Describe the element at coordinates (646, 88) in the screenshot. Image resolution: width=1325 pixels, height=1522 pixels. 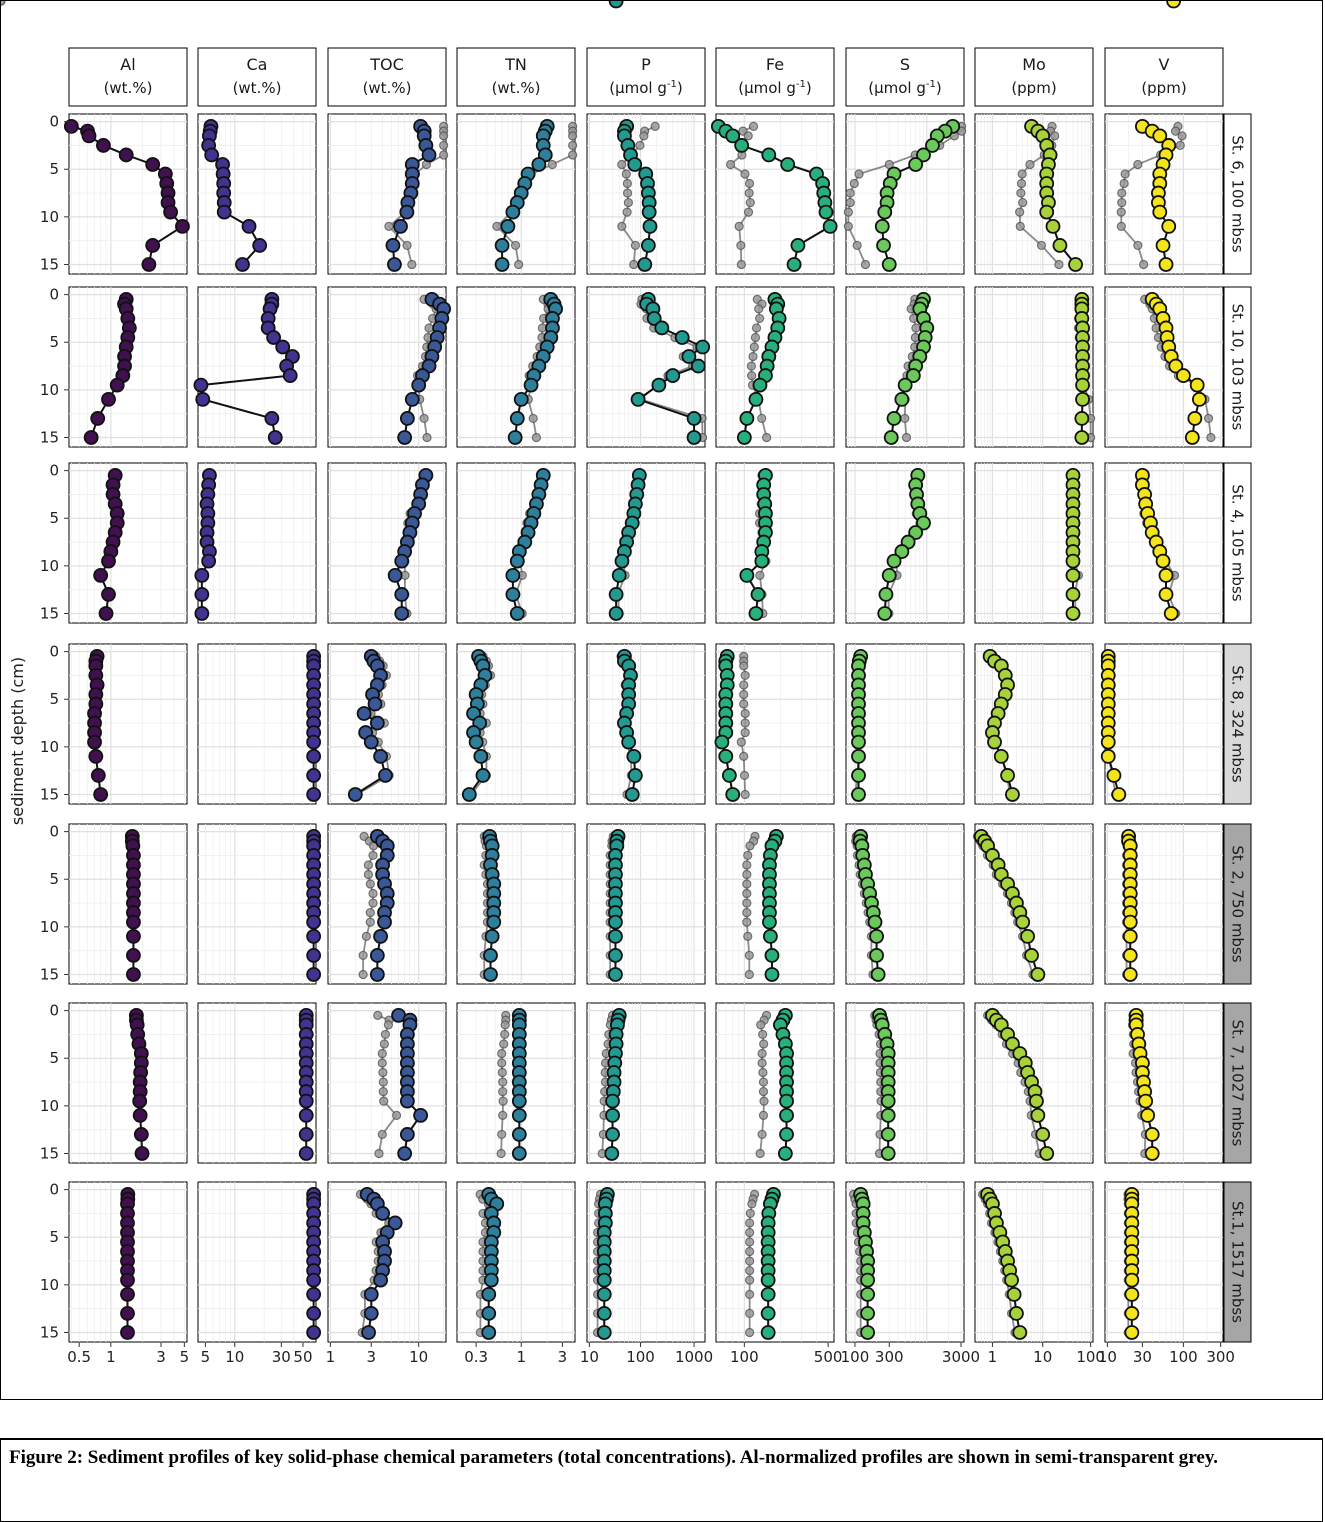
I see `column-unit-P: (µmol g-1)` at that location.